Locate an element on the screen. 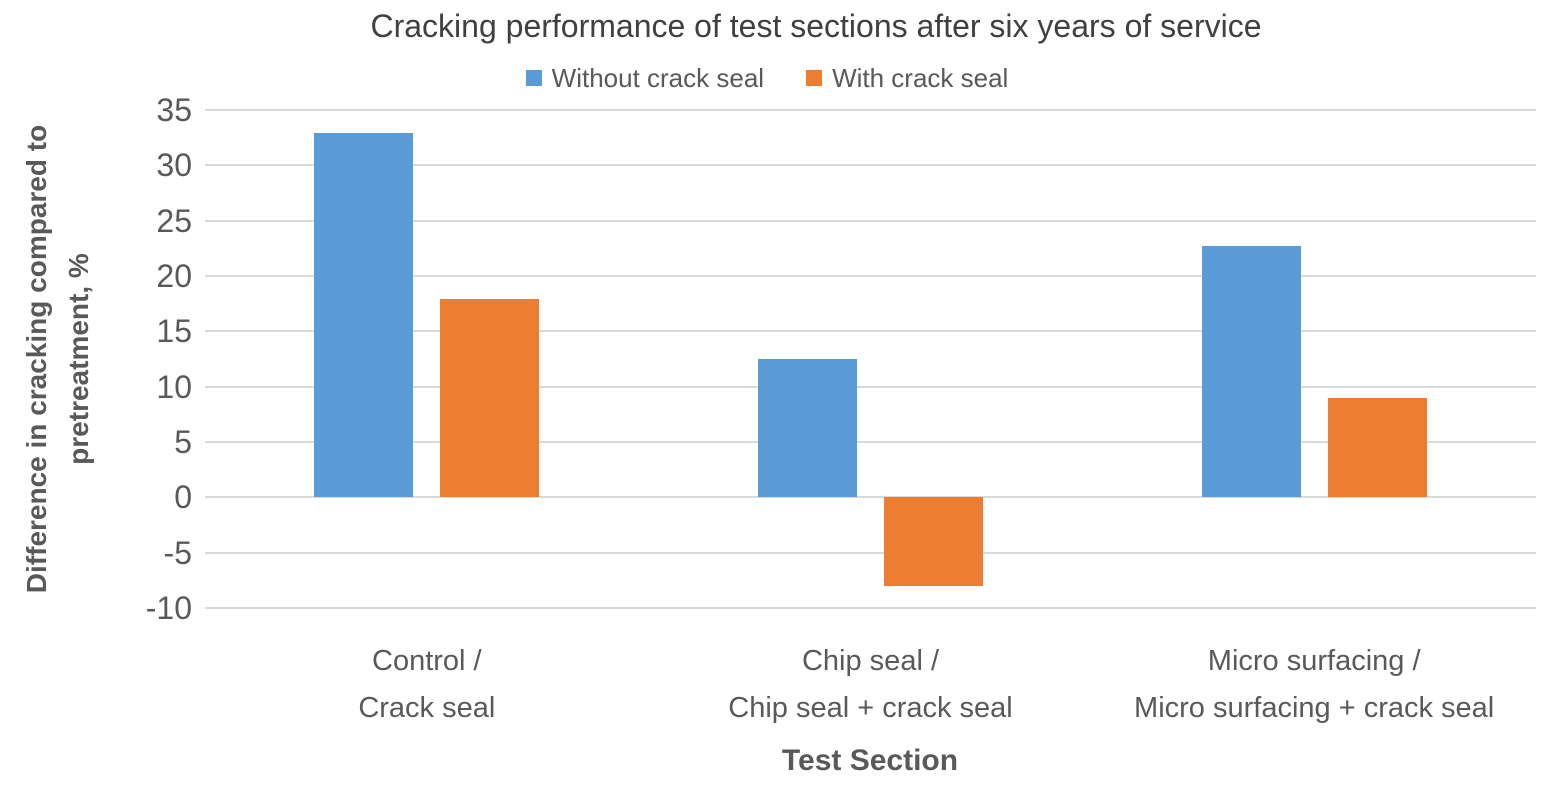 The height and width of the screenshot is (785, 1560). y-tick-label--10: -10 is located at coordinates (168, 608).